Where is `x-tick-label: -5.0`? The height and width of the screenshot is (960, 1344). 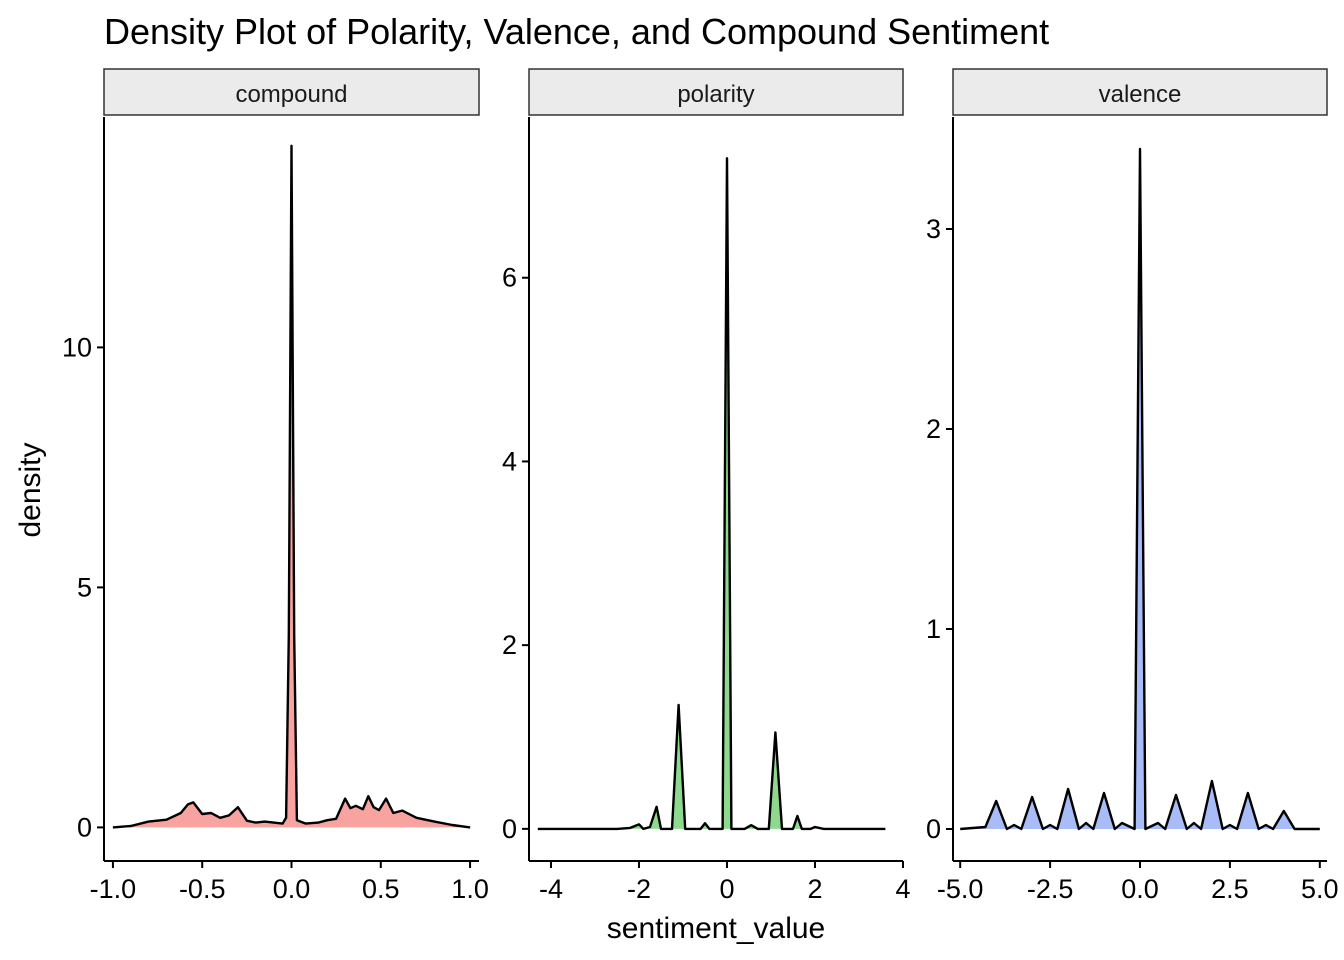
x-tick-label: -5.0 is located at coordinates (960, 889).